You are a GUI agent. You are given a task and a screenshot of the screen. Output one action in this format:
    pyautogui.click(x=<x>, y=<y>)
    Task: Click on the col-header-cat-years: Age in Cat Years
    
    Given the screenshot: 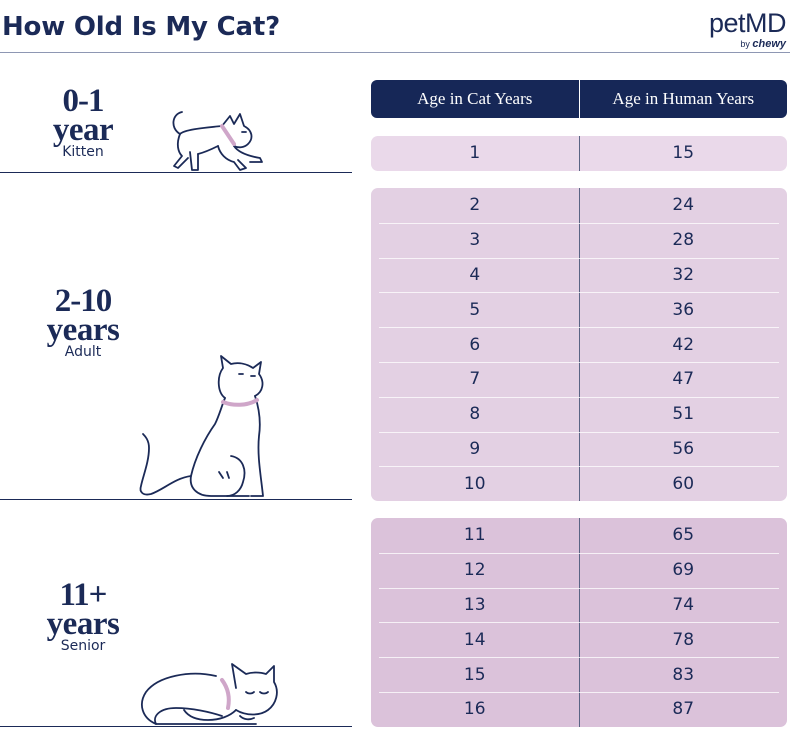 What is the action you would take?
    pyautogui.click(x=475, y=98)
    